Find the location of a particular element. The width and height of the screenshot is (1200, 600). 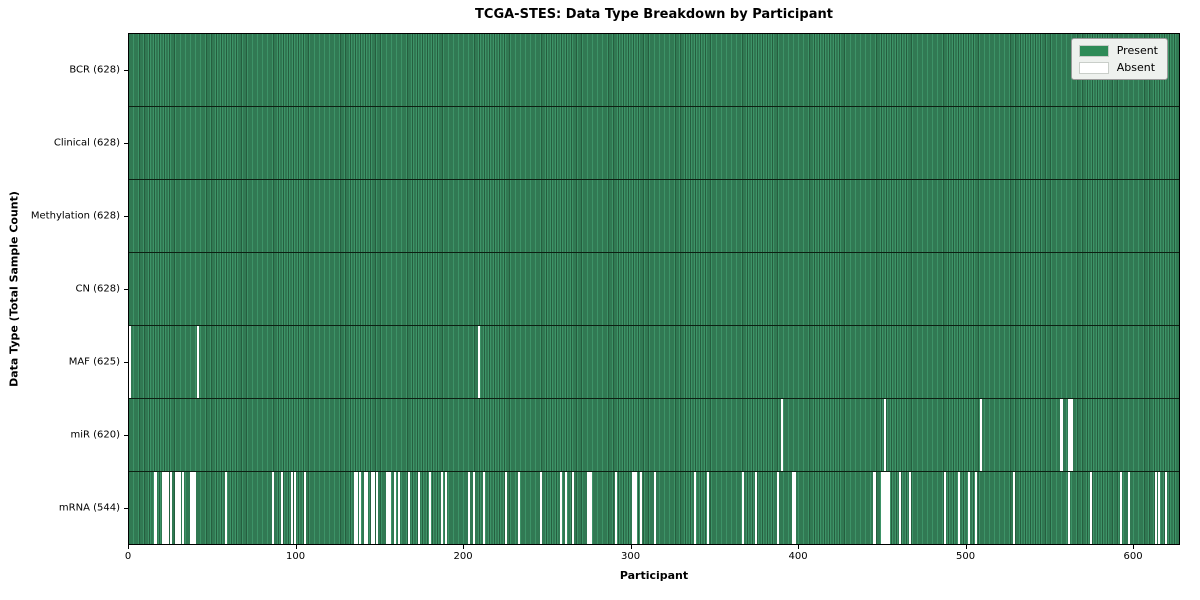

heatmap-row-cn is located at coordinates (654, 288).